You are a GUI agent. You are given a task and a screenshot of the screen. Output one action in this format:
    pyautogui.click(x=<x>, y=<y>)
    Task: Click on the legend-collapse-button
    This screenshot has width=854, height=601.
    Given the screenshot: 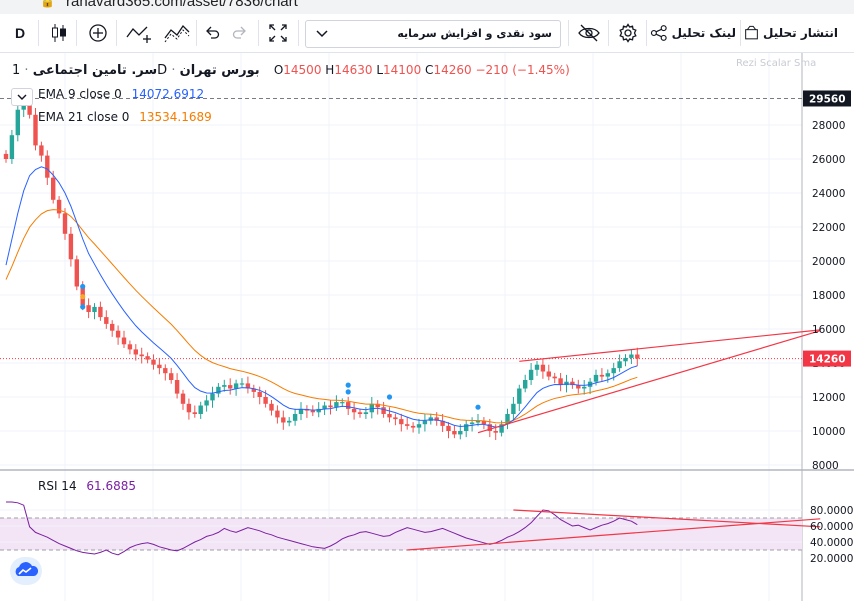 What is the action you would take?
    pyautogui.click(x=22, y=97)
    